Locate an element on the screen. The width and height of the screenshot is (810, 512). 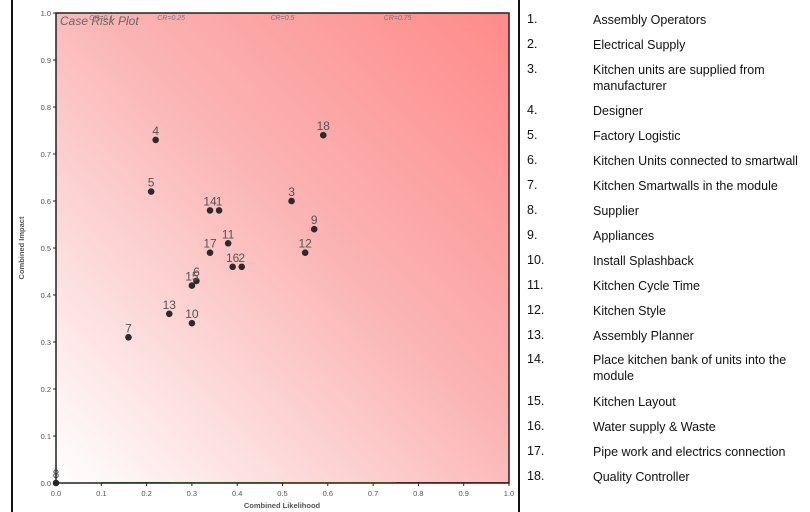
point-label: 18 is located at coordinates (324, 126).